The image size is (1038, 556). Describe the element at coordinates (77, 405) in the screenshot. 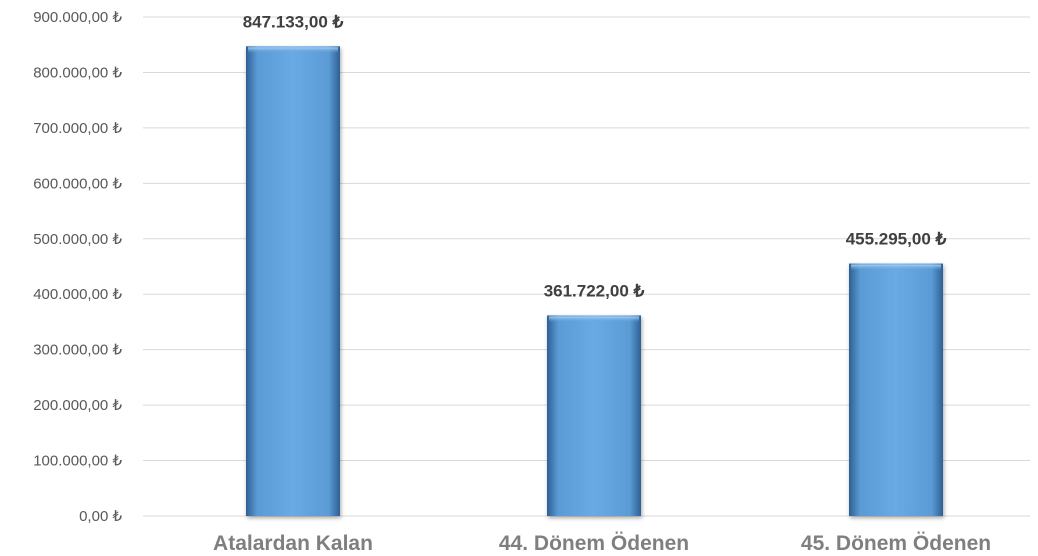

I see `y-tick-label: 200.000,00 ₺` at that location.